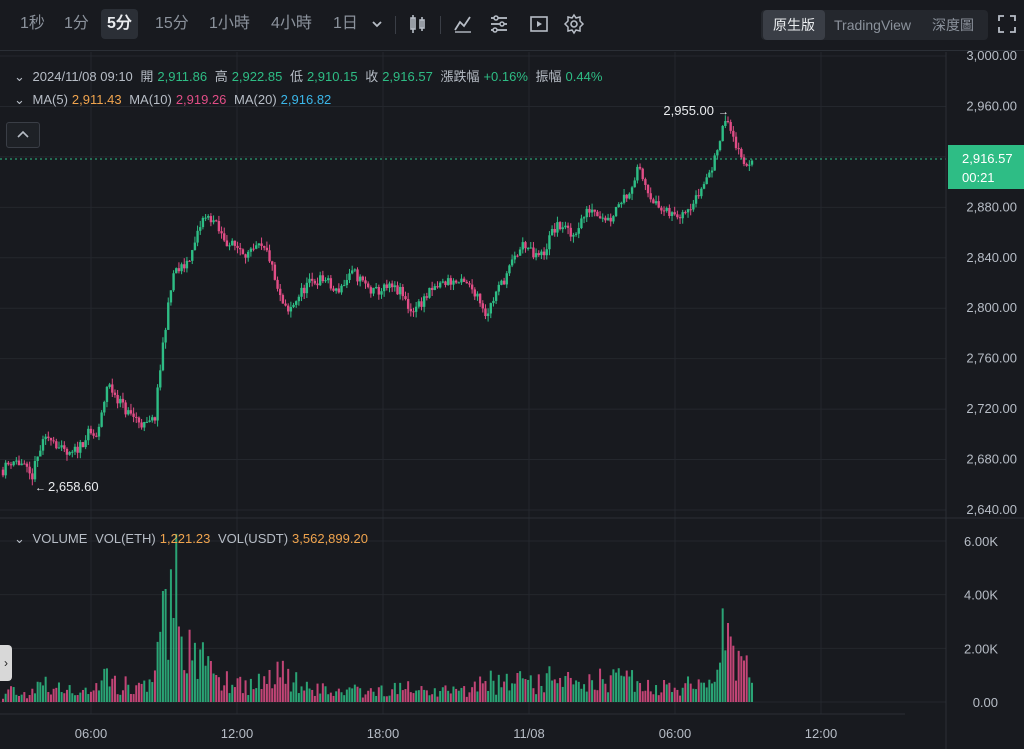 Image resolution: width=1024 pixels, height=749 pixels. Describe the element at coordinates (6, 663) in the screenshot. I see `side-panel-toggle: ›` at that location.